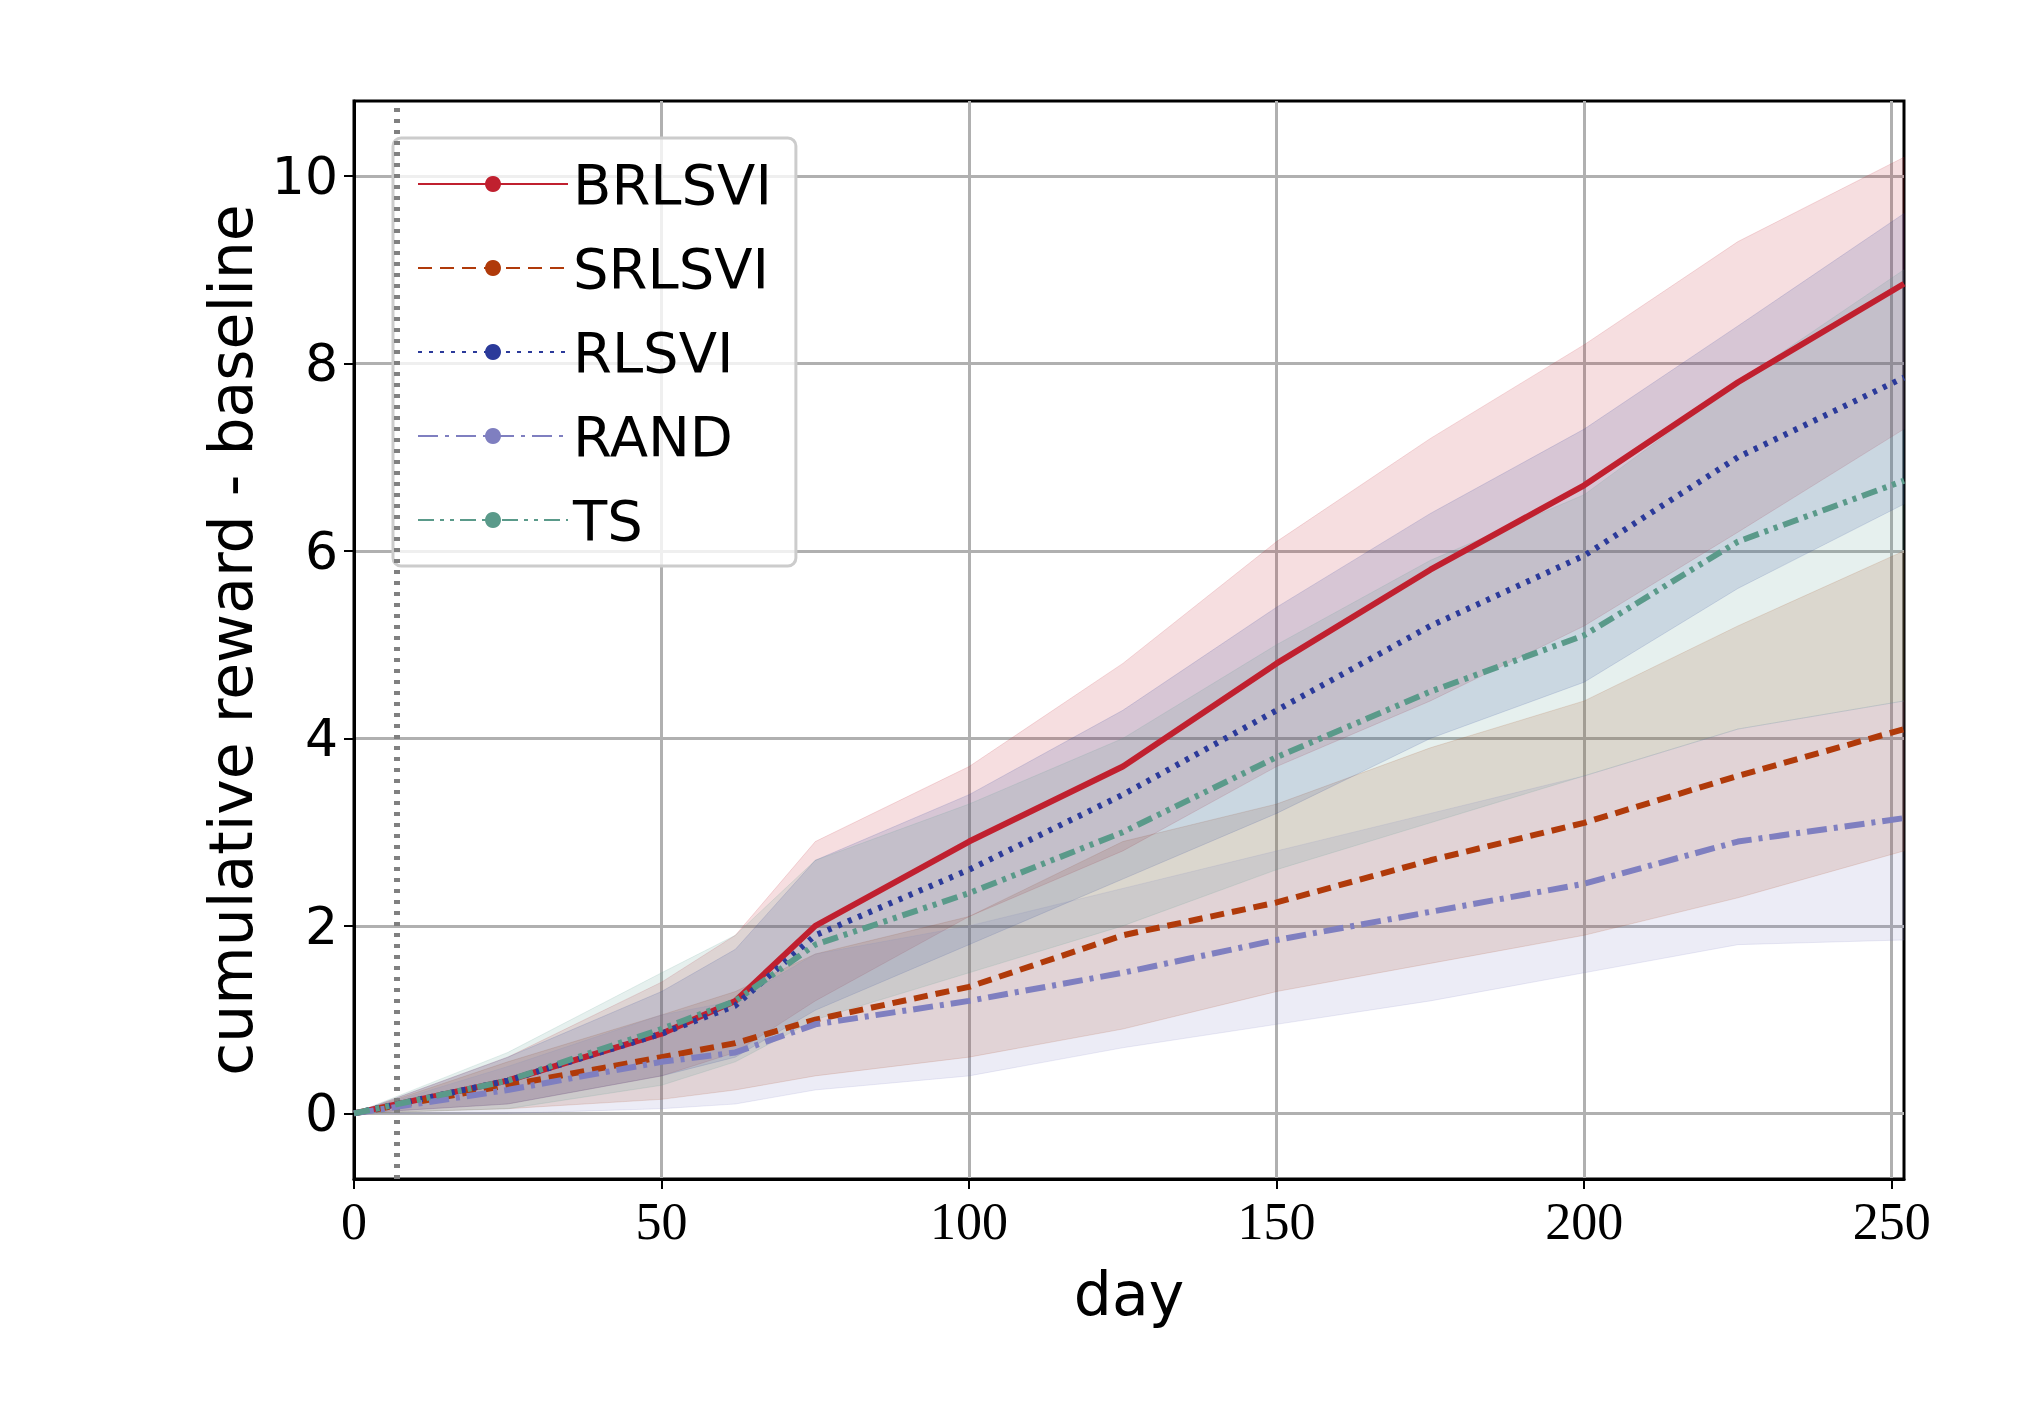 This screenshot has width=2022, height=1404. What do you see at coordinates (653, 352) in the screenshot?
I see `legend-label: RLSVI` at bounding box center [653, 352].